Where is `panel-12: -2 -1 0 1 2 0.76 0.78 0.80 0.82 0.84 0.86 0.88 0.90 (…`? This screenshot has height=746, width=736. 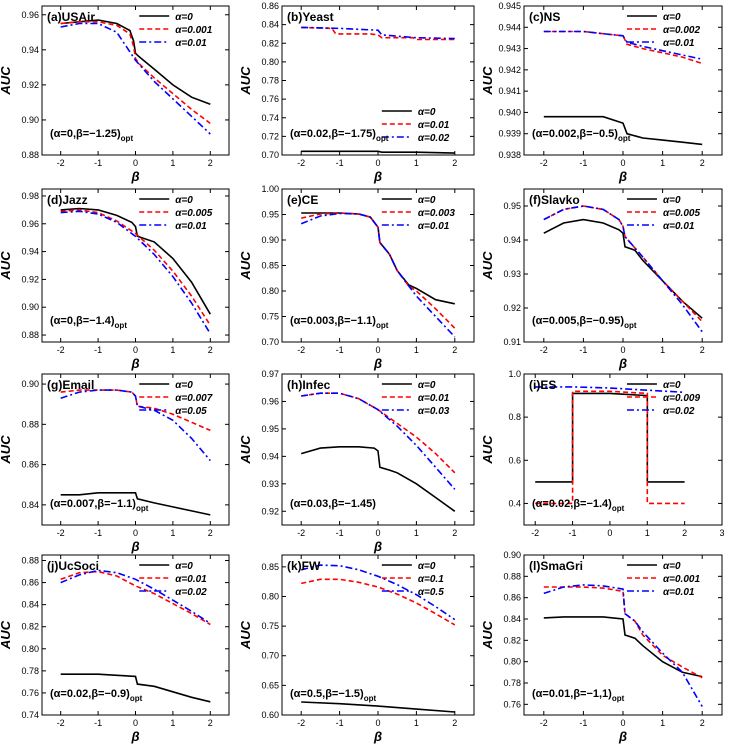
panel-12: -2 -1 0 1 2 0.76 0.78 0.80 0.82 0.84 0.86 0.88 0.90 (… is located at coordinates (601, 647).